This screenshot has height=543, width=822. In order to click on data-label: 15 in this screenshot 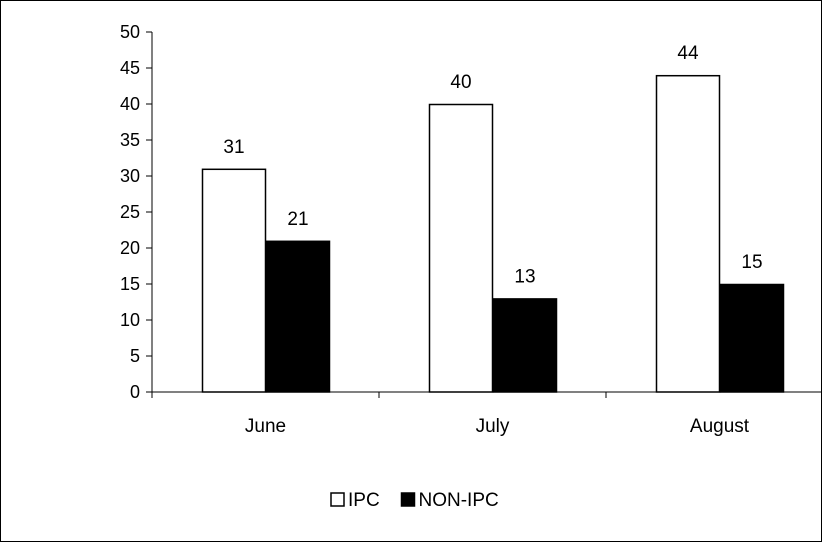, I will do `click(751, 262)`.